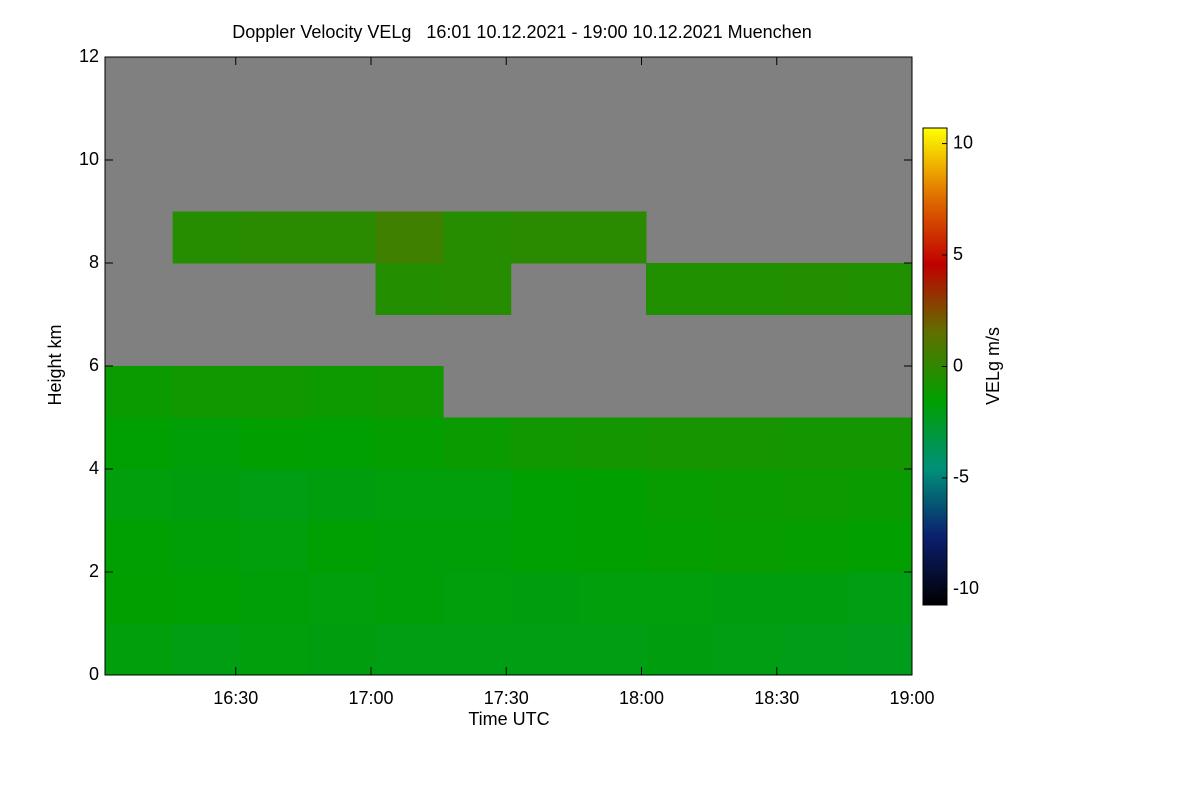  What do you see at coordinates (958, 365) in the screenshot?
I see `colorbar-tick-label: 0` at bounding box center [958, 365].